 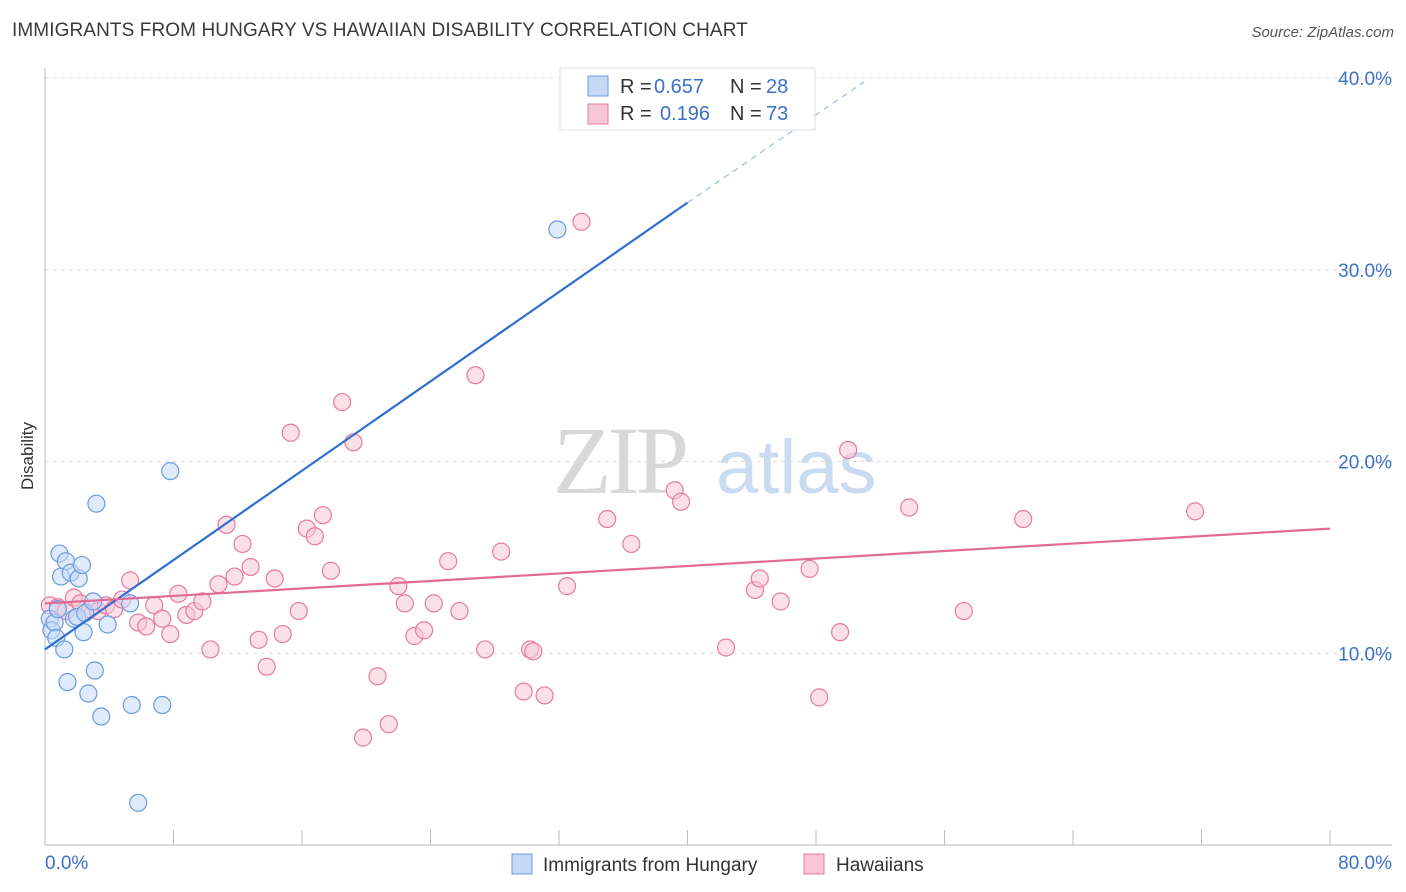 I want to click on y-tick-label: 10.0%, so click(x=1365, y=654).